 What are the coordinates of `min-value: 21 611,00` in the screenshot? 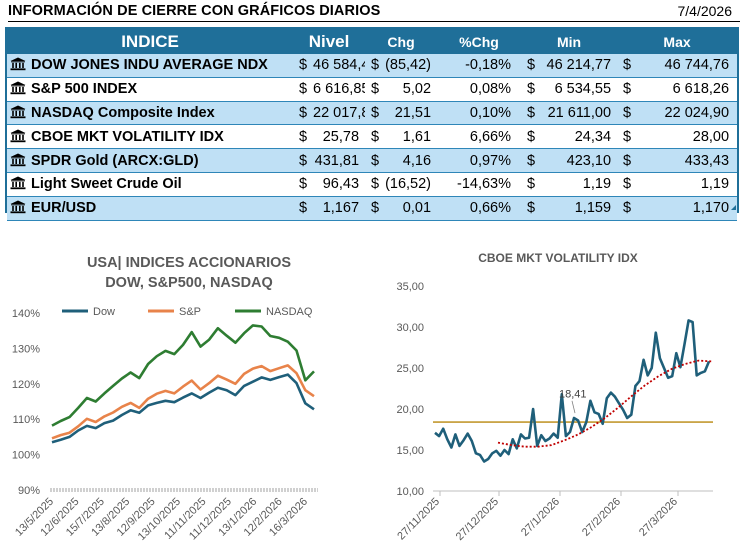 It's located at (579, 113).